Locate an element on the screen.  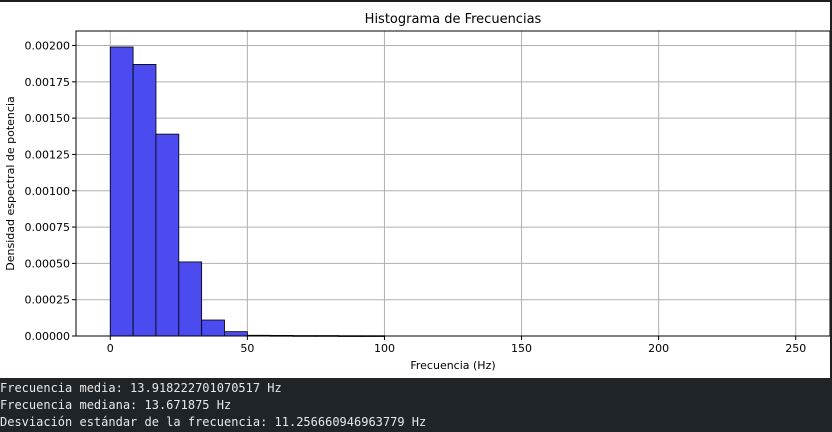
x-tick-label: 50 is located at coordinates (247, 348).